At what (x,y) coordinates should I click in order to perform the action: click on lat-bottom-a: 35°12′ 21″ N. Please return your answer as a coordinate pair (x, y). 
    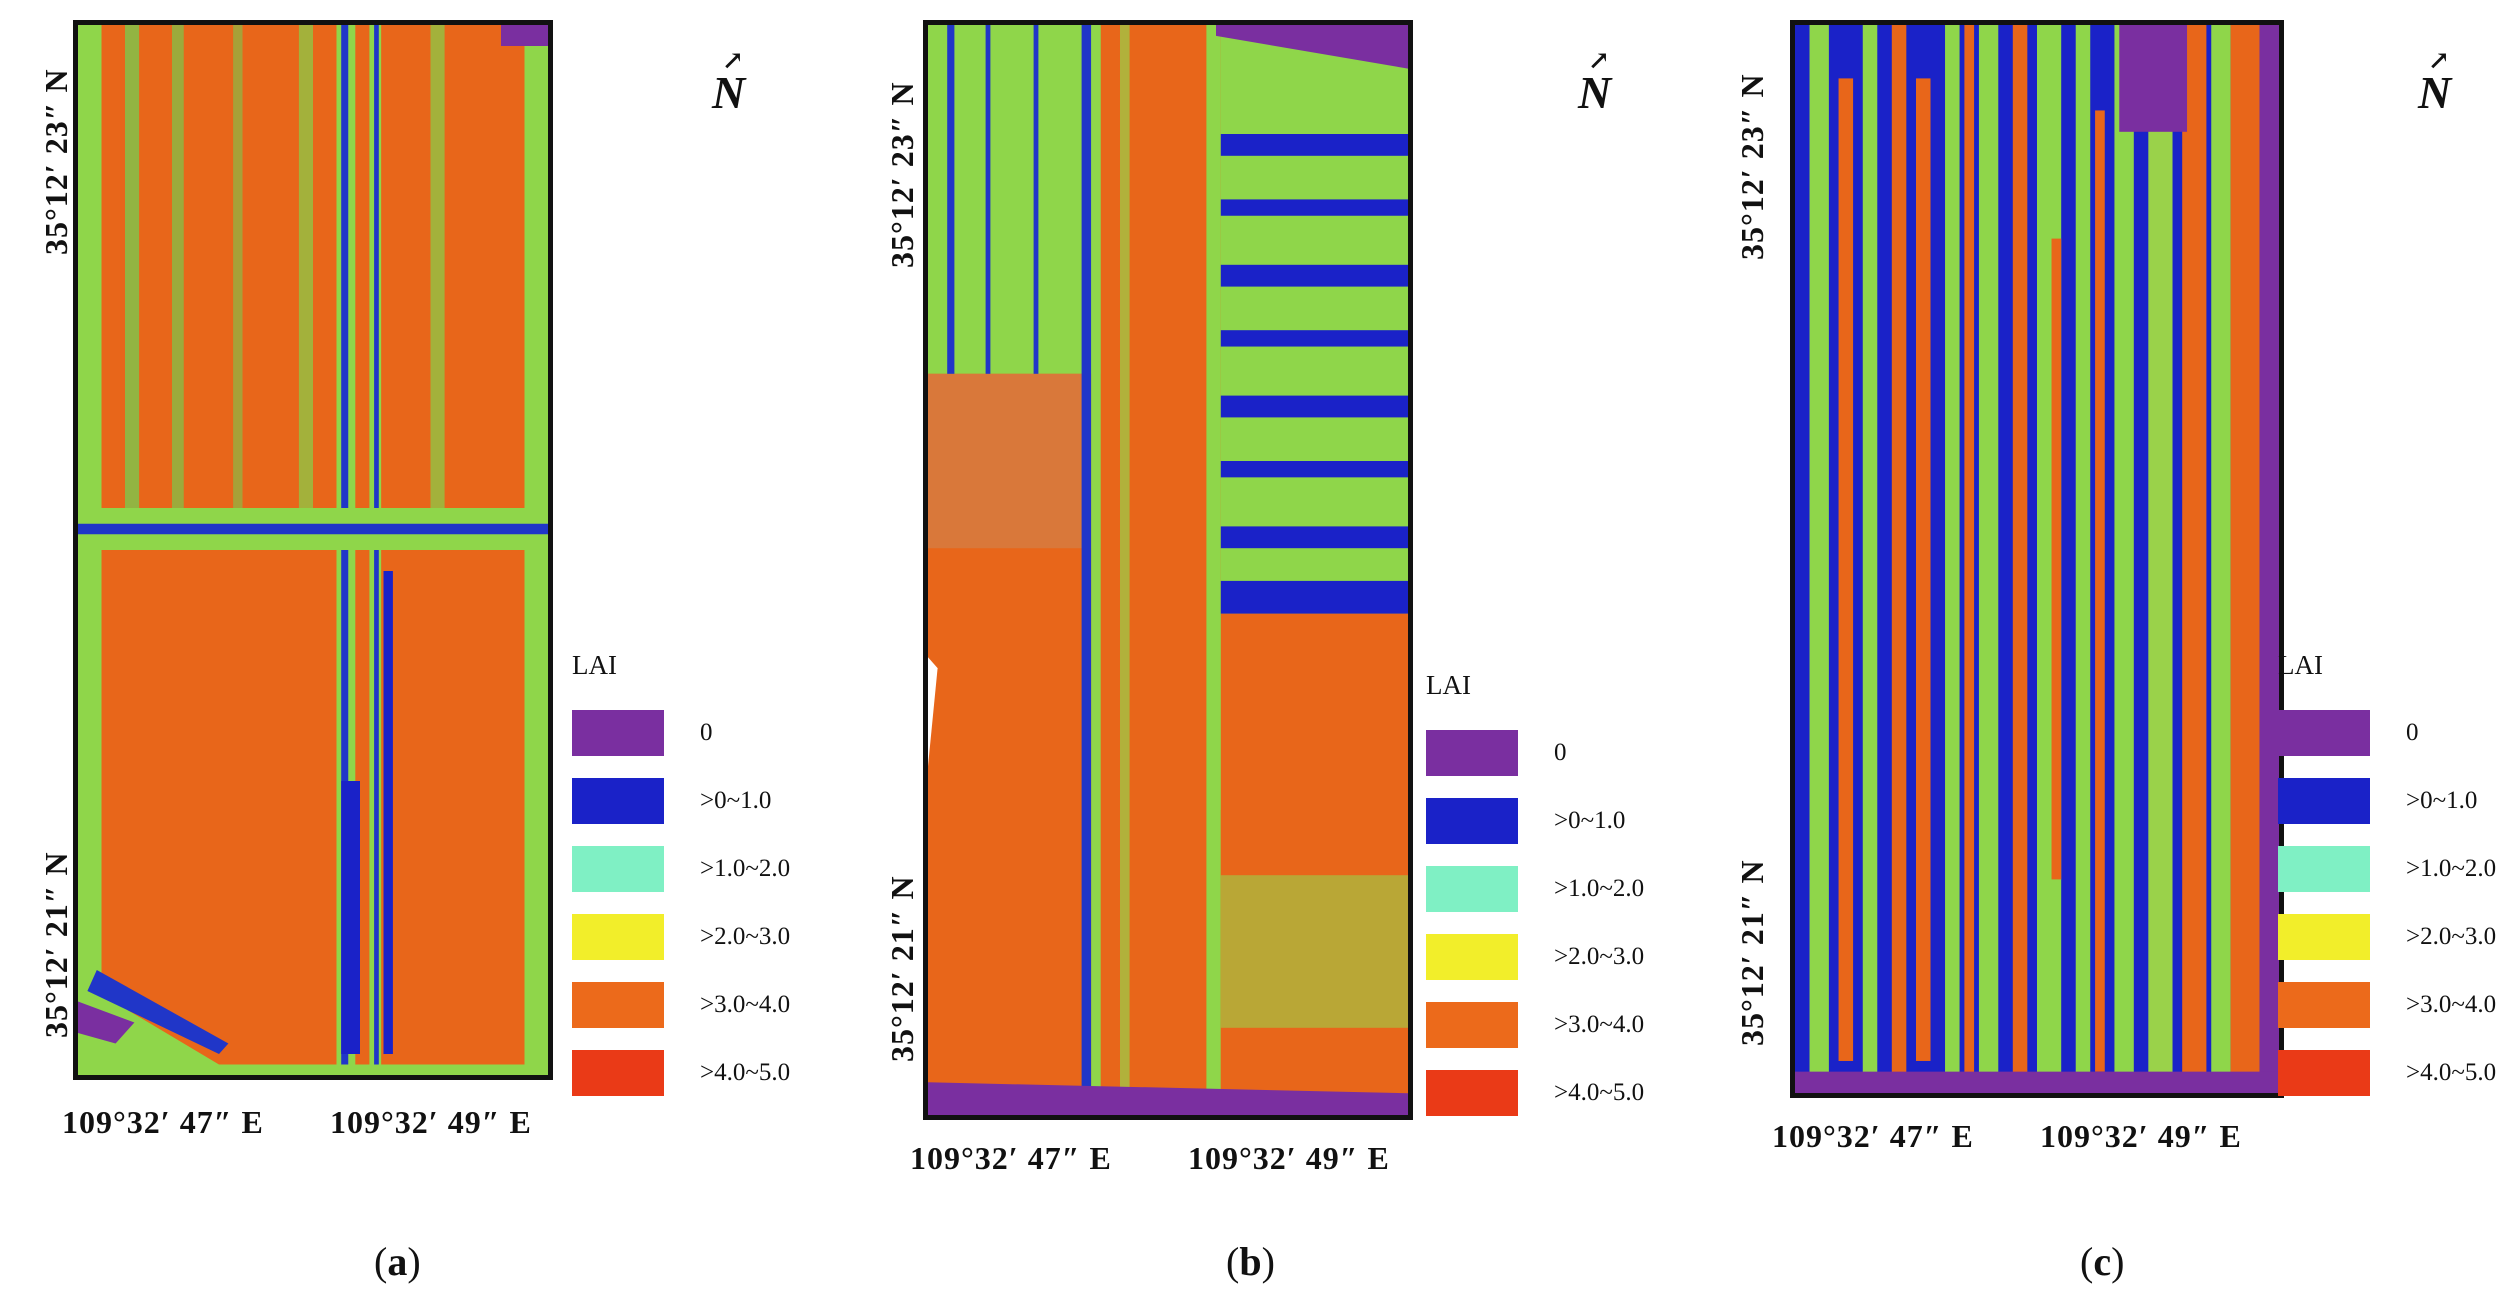
    Looking at the image, I should click on (56, 944).